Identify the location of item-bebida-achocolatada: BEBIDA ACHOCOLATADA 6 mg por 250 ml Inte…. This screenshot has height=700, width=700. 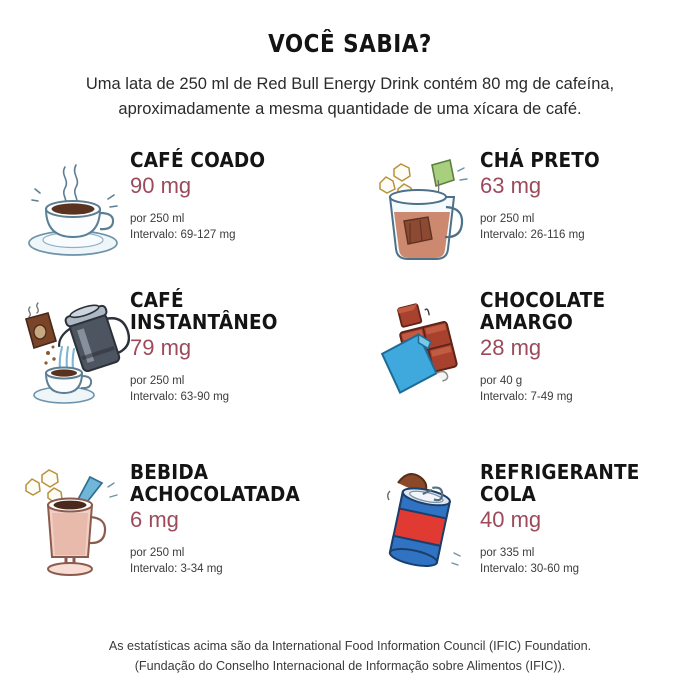
(175, 532).